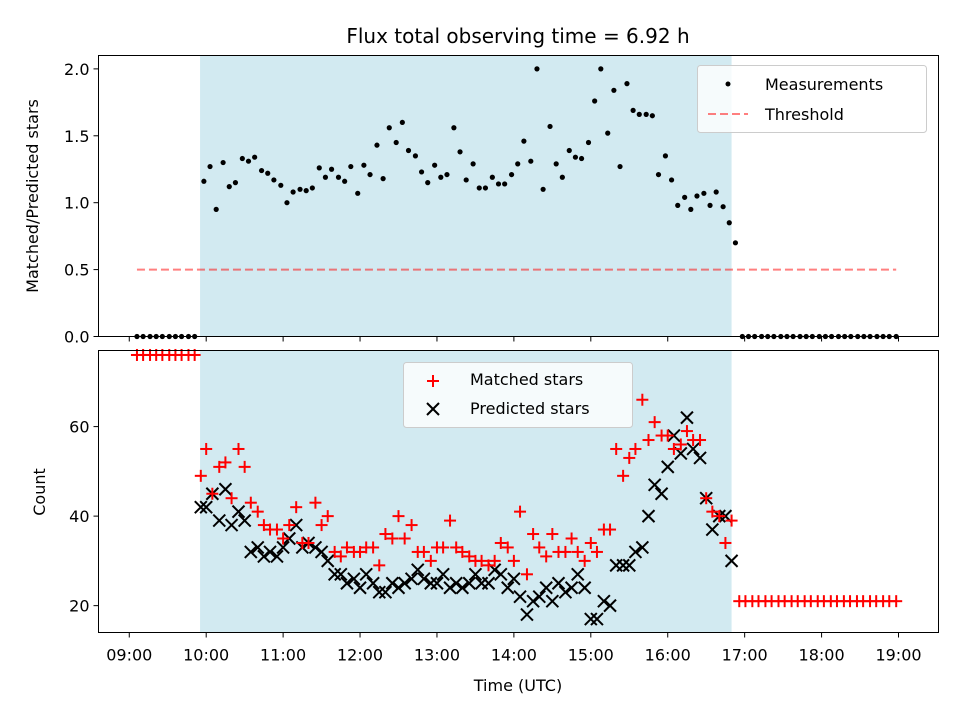 The height and width of the screenshot is (720, 960). What do you see at coordinates (526, 379) in the screenshot?
I see `legend-matched-label: Matched stars` at bounding box center [526, 379].